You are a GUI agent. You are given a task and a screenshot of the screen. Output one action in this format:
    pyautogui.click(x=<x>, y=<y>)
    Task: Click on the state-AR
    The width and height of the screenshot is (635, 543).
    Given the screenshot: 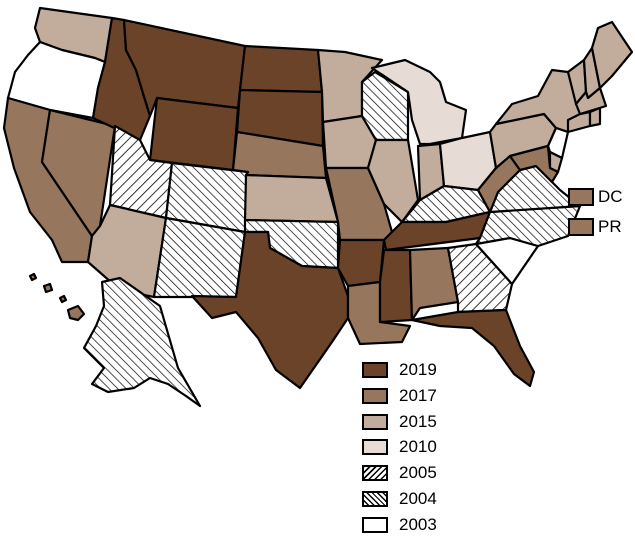 What is the action you would take?
    pyautogui.click(x=361, y=263)
    